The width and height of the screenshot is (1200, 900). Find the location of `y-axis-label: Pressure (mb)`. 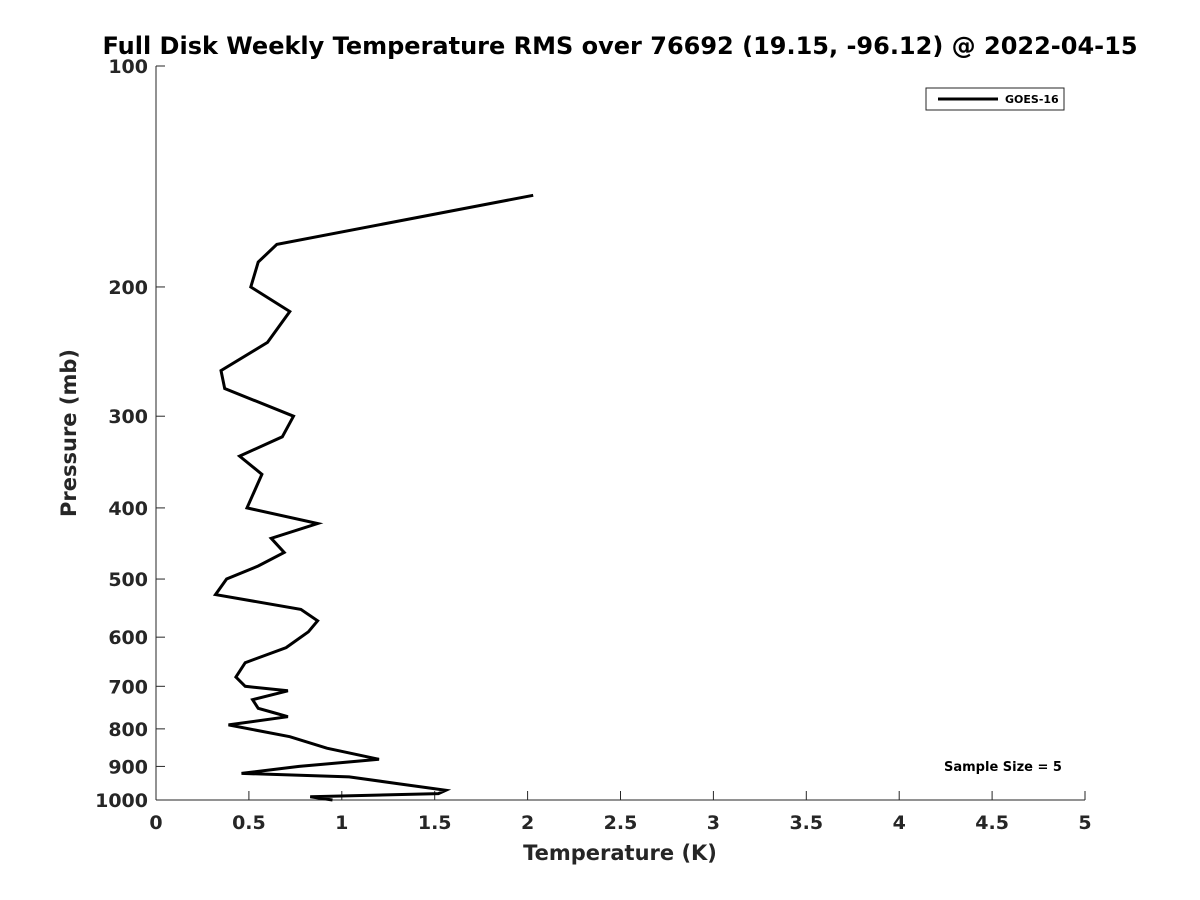

y-axis-label: Pressure (mb) is located at coordinates (69, 433).